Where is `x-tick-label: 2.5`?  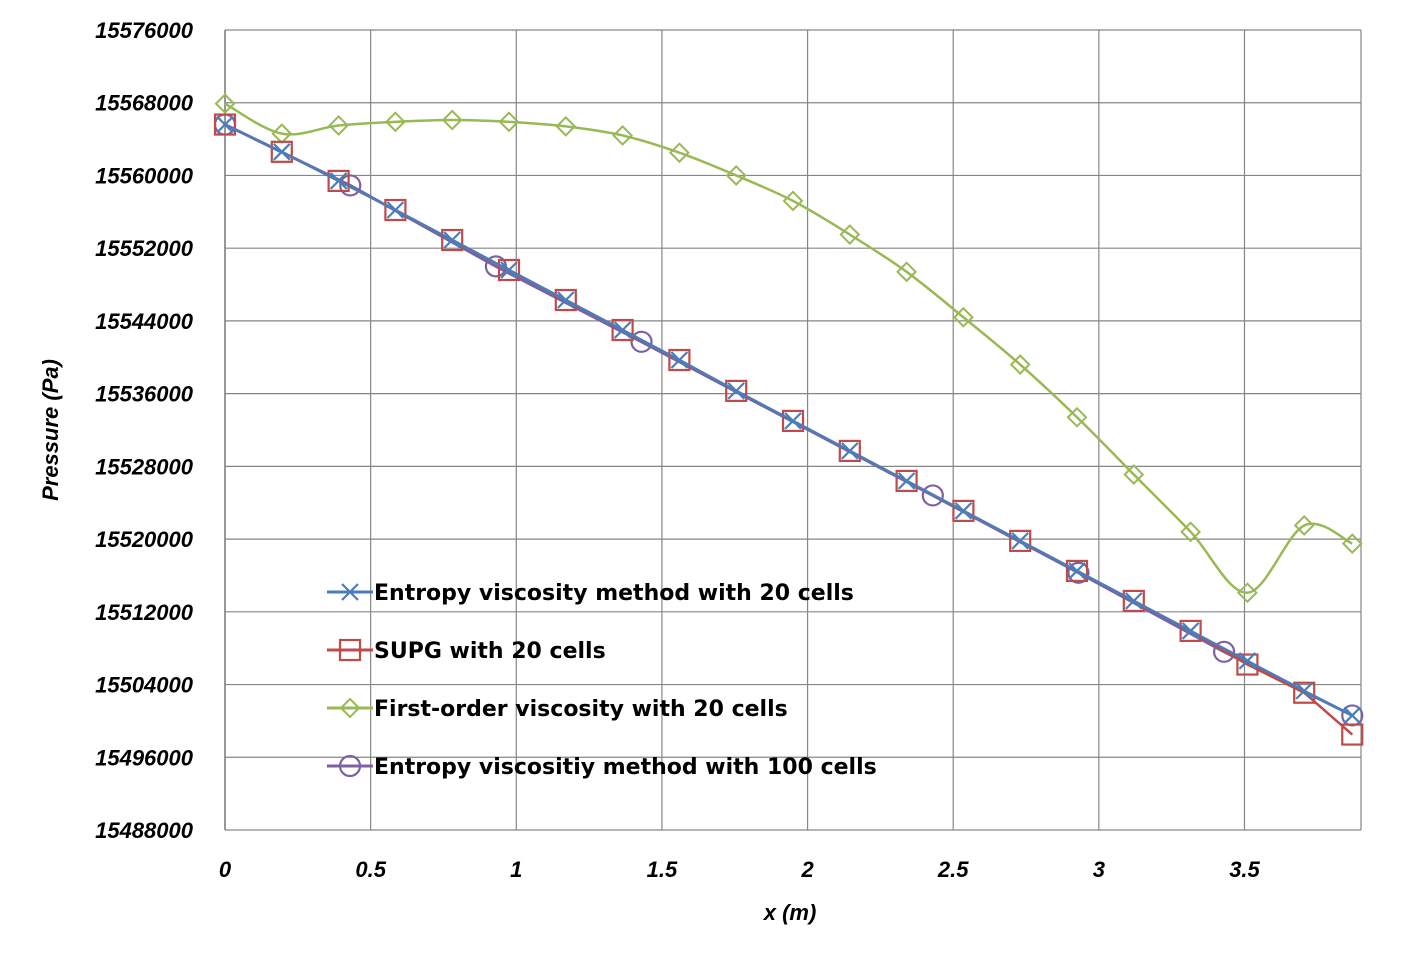
x-tick-label: 2.5 is located at coordinates (953, 869).